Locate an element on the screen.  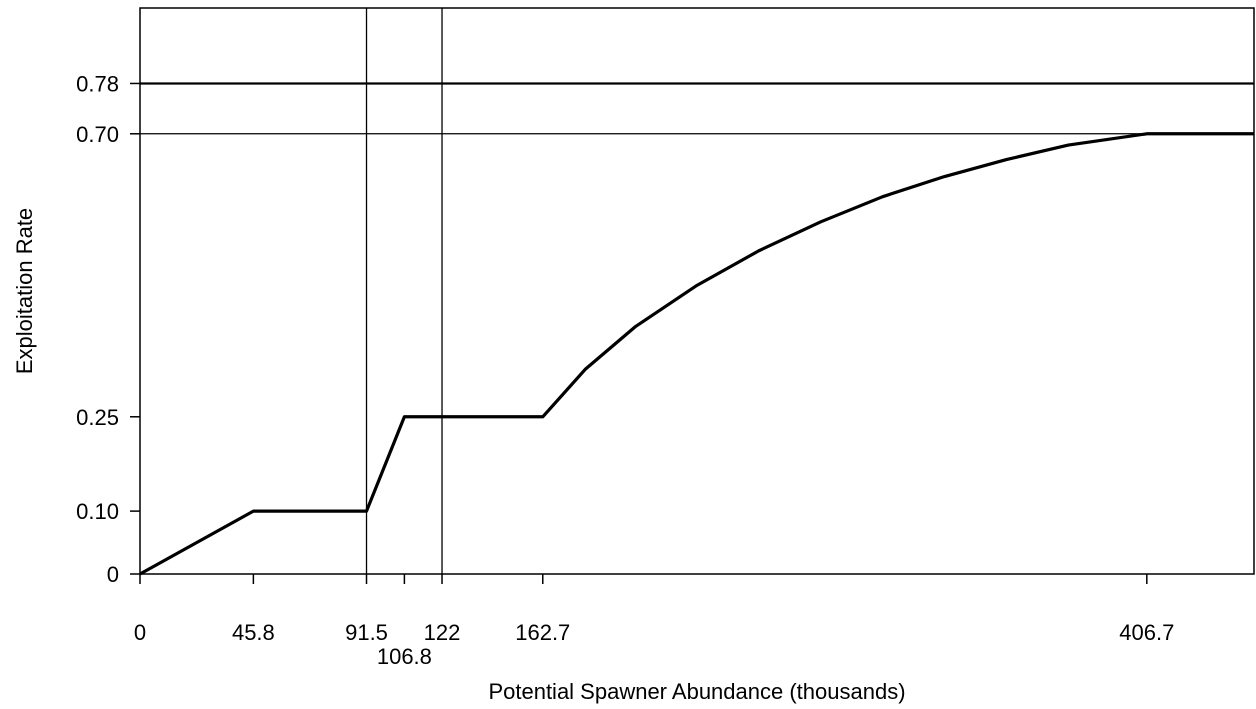
x-tick-label: 162.7 is located at coordinates (542, 632).